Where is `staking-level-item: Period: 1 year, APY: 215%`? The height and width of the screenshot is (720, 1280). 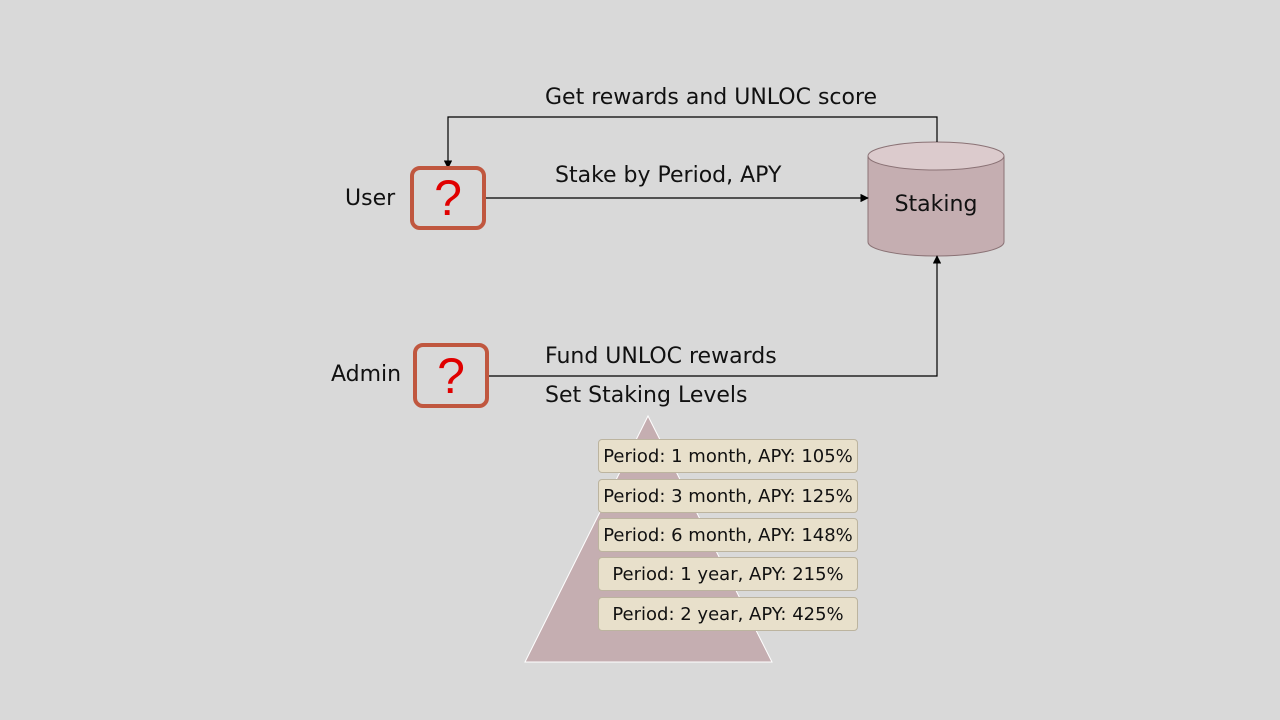 staking-level-item: Period: 1 year, APY: 215% is located at coordinates (728, 574).